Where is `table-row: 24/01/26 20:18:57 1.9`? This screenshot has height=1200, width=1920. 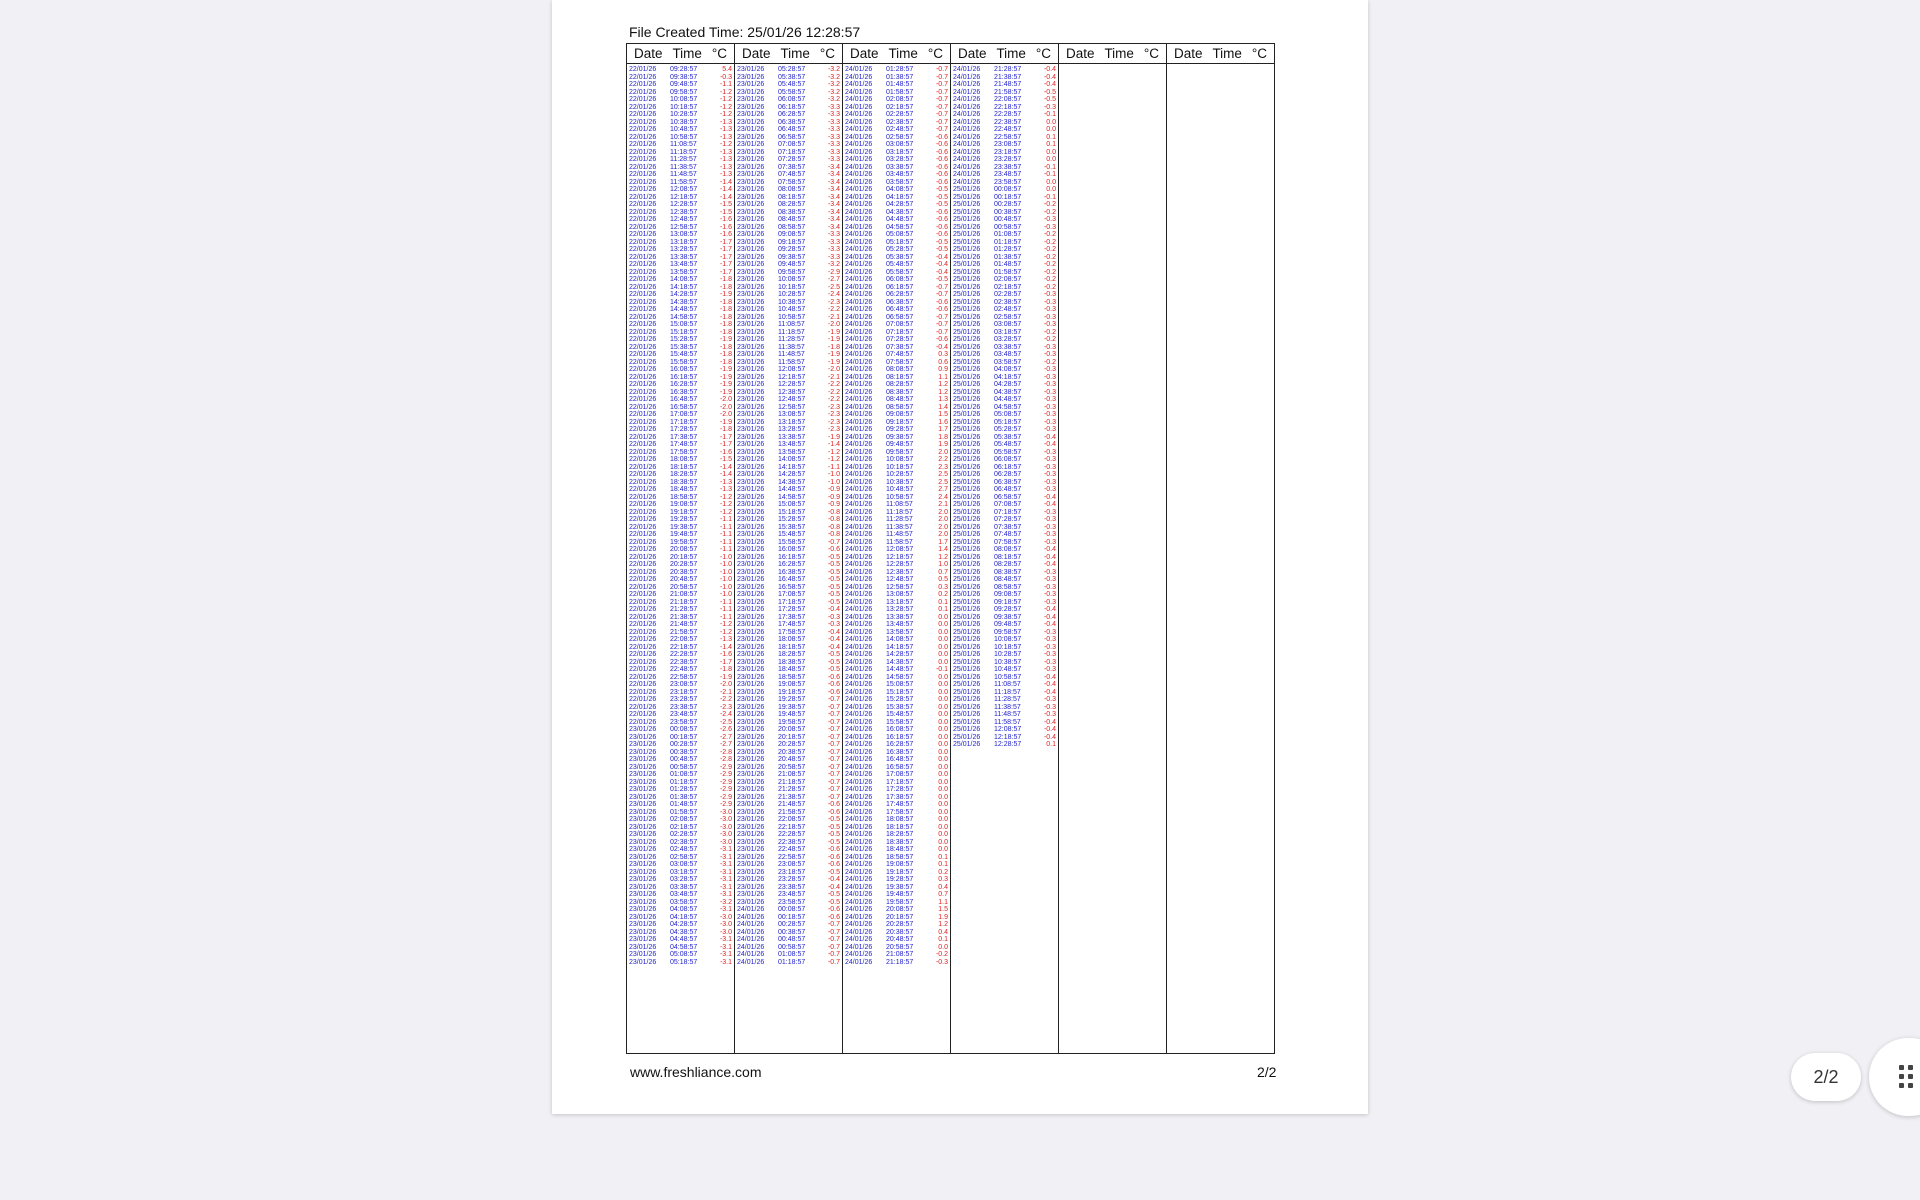 table-row: 24/01/26 20:18:57 1.9 is located at coordinates (896, 918).